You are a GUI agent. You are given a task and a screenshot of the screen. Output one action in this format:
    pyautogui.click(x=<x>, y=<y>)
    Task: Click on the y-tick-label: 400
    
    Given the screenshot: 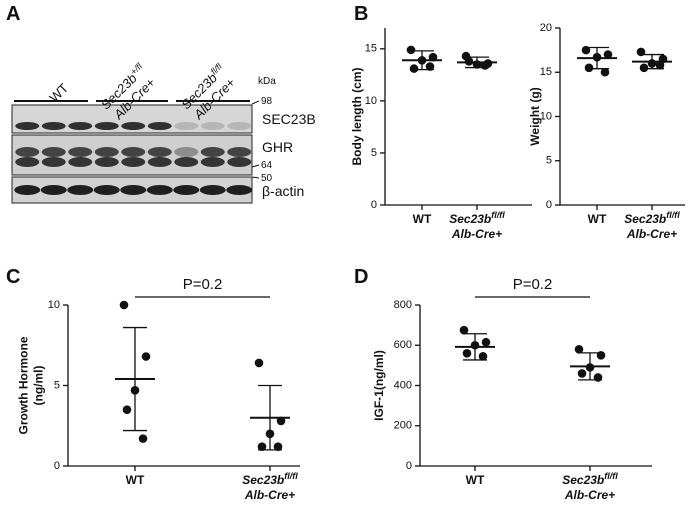 What is the action you would take?
    pyautogui.click(x=403, y=385)
    